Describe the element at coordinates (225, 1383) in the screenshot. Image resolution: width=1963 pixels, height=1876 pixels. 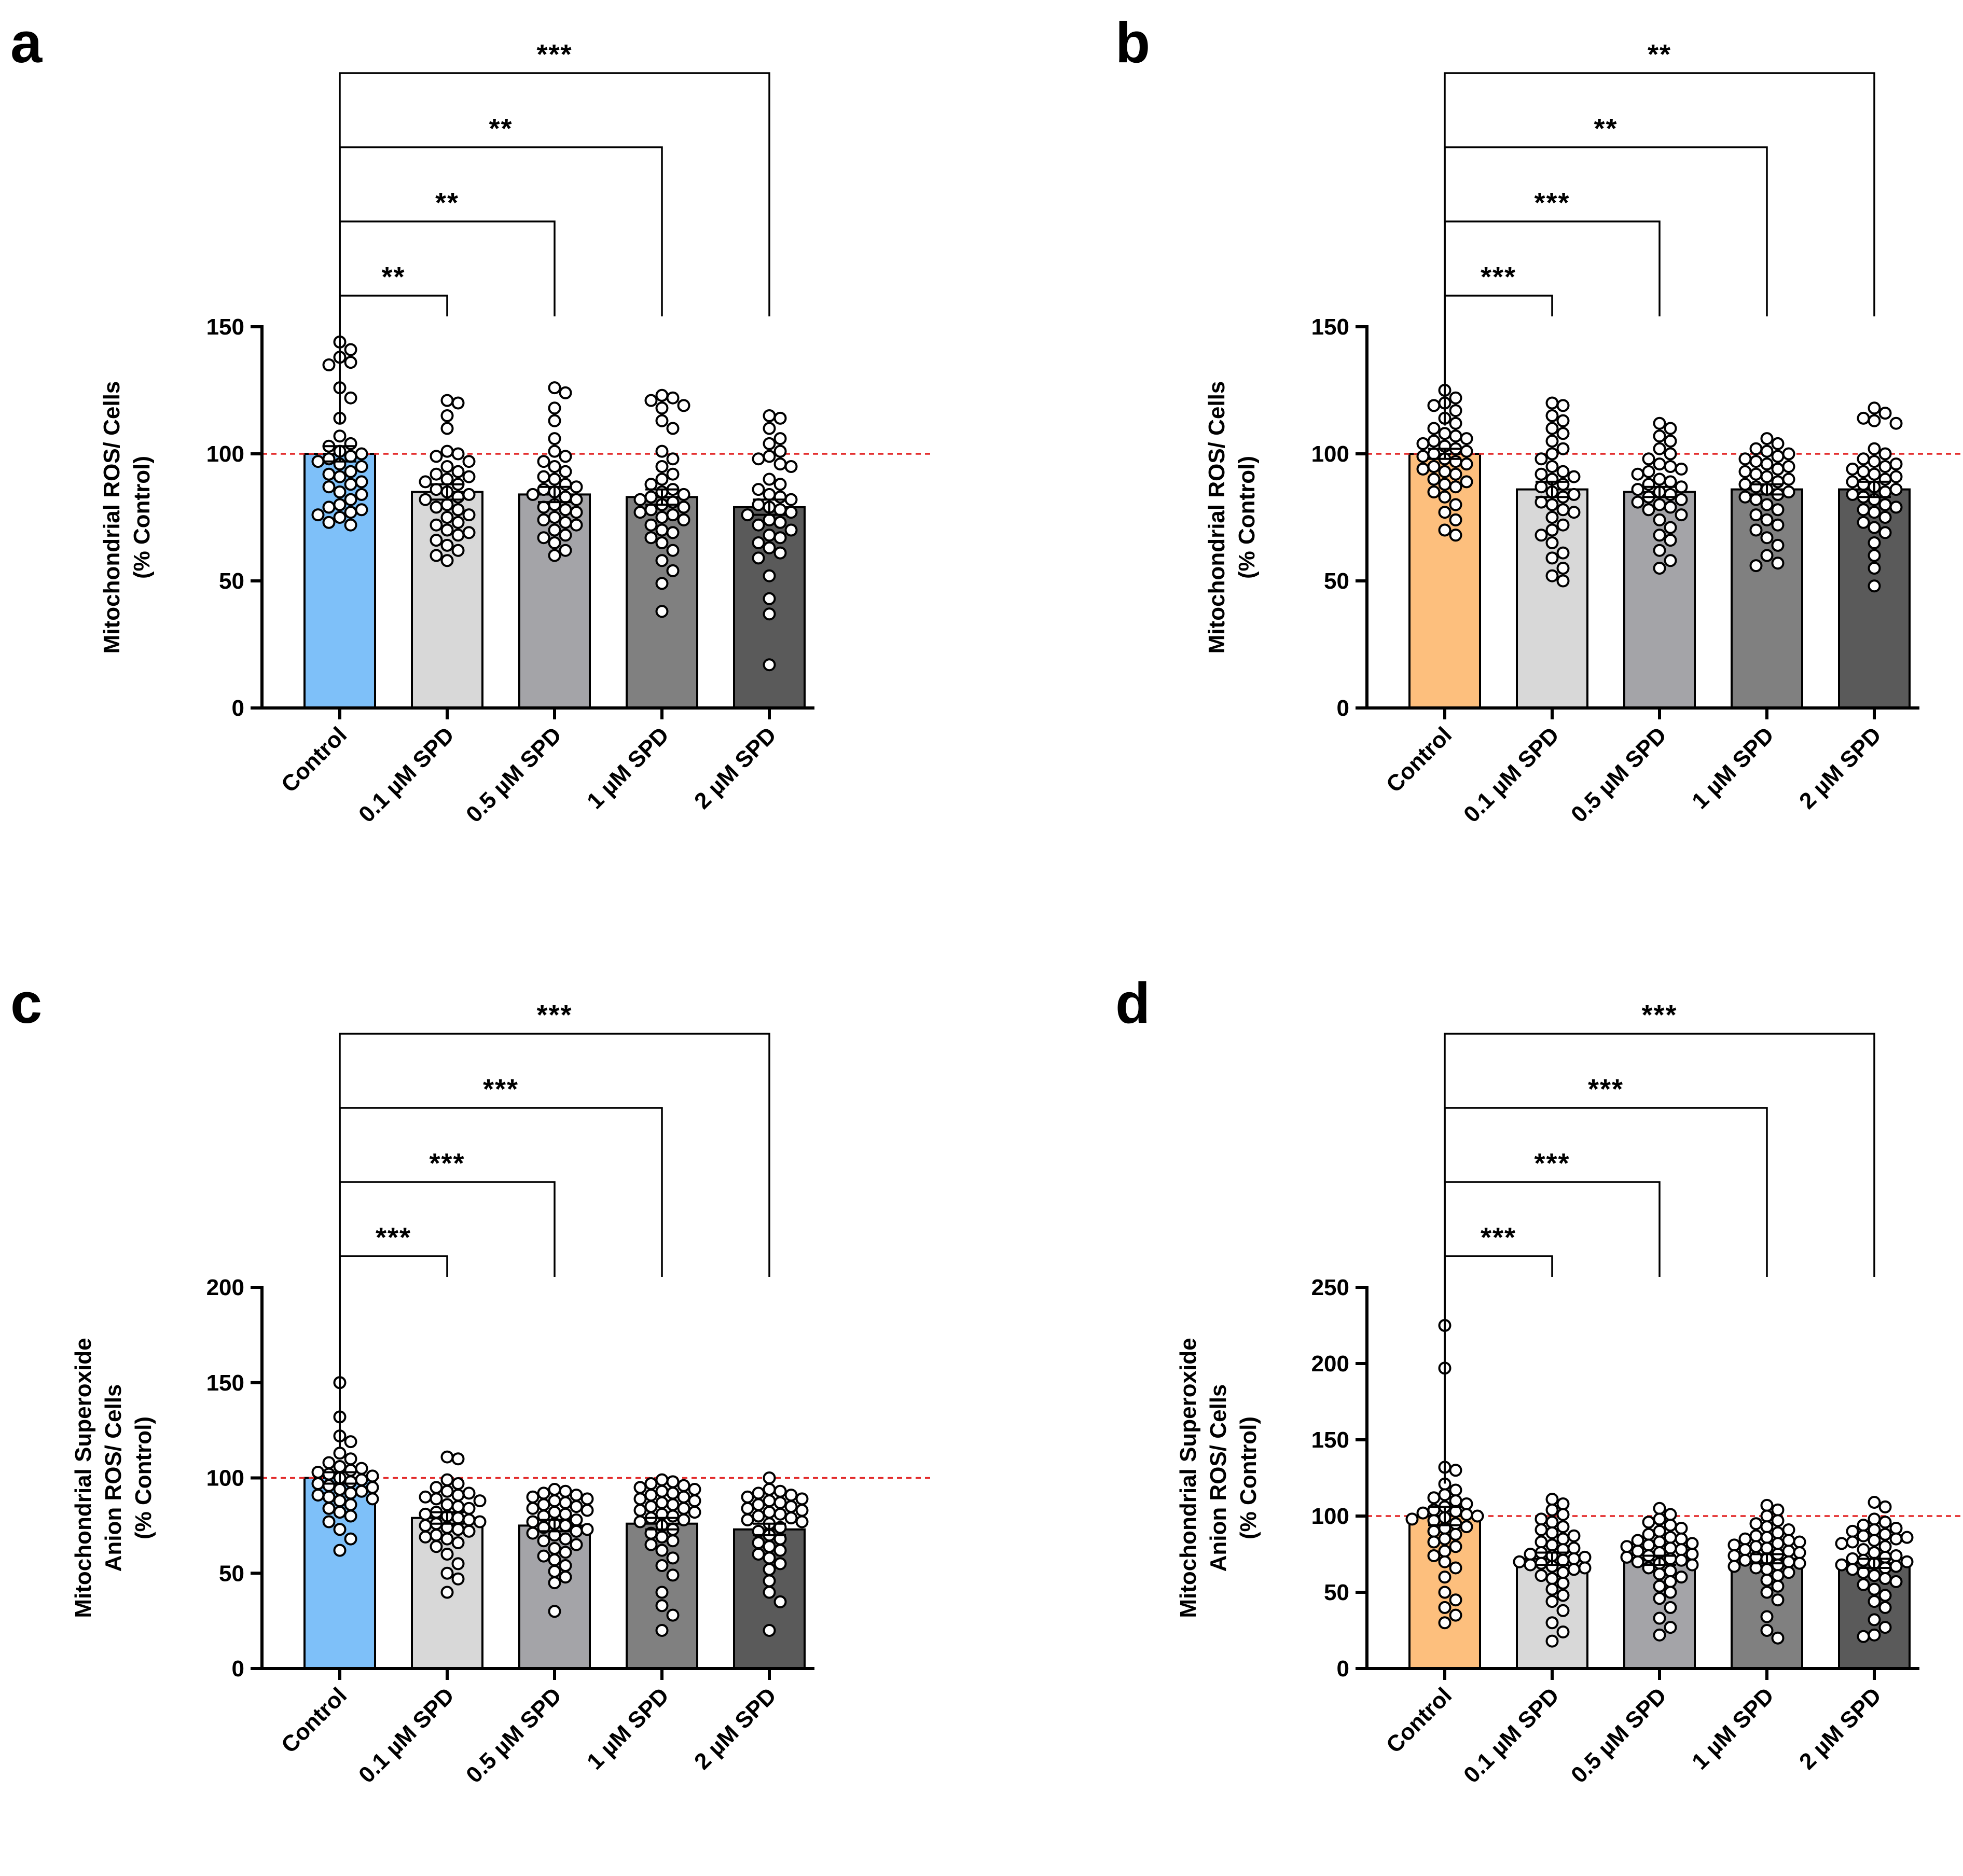
I see `y-tick-label-c-3: 150` at that location.